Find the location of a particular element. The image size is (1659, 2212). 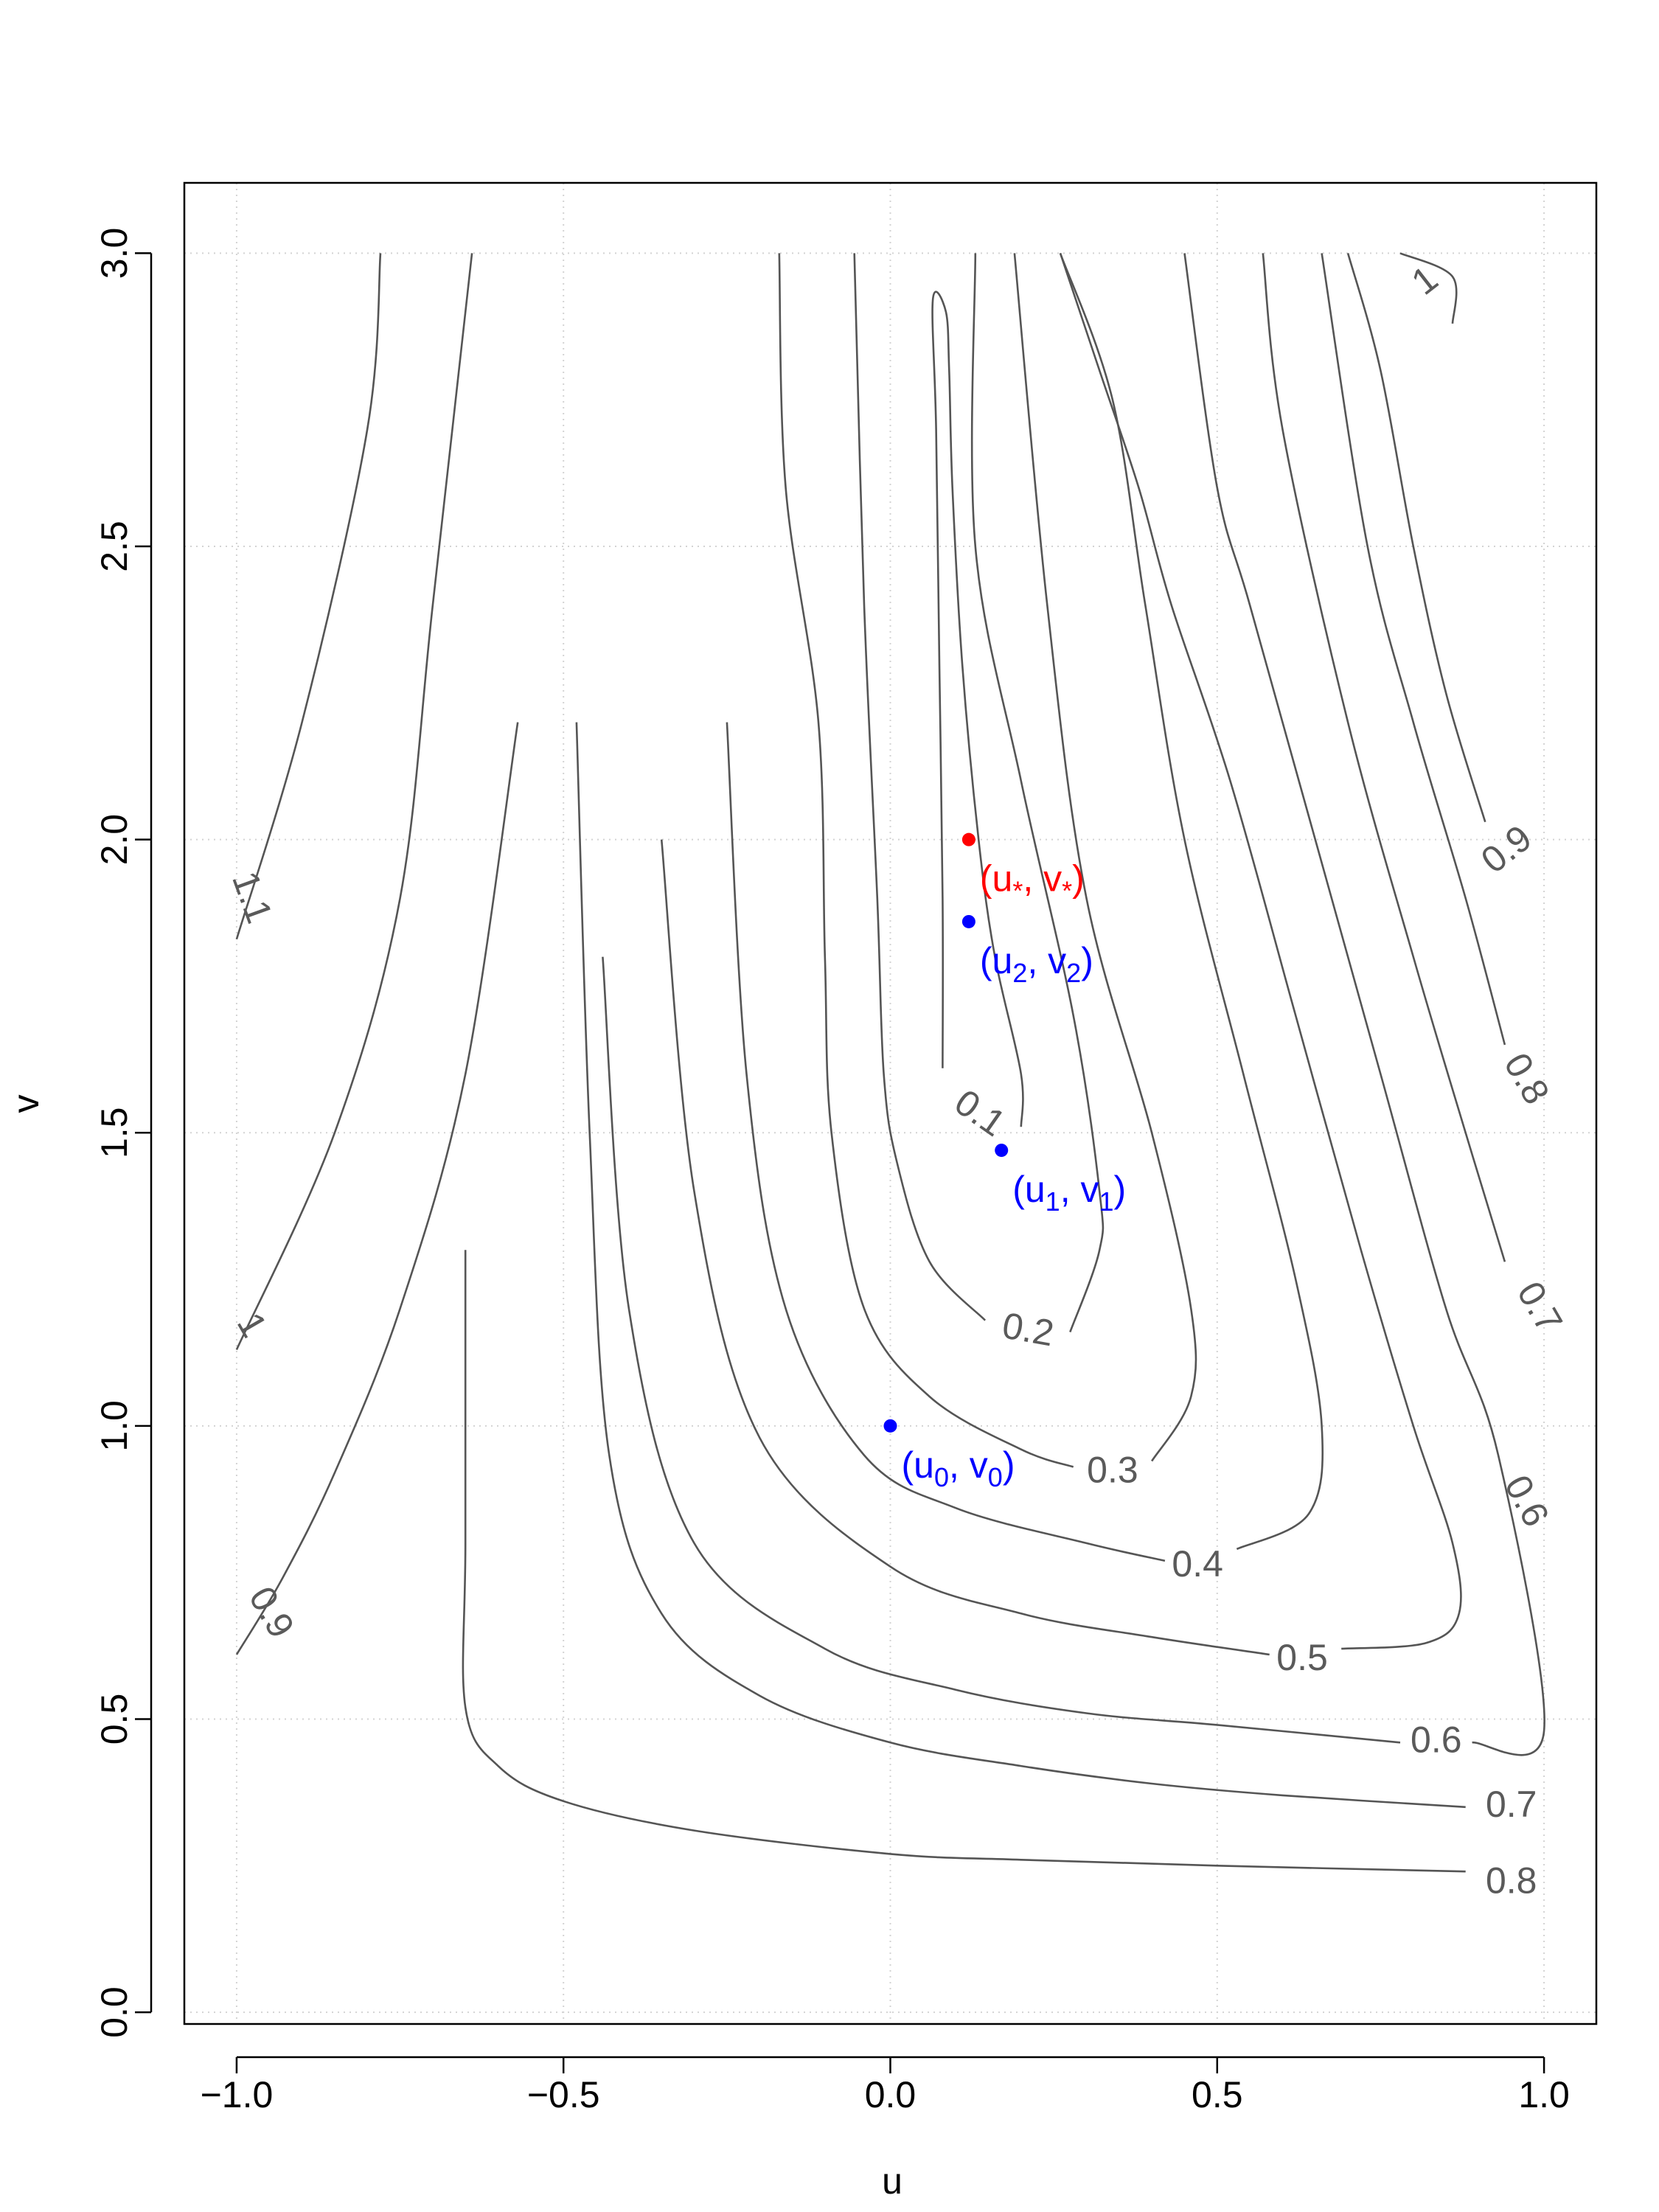

x-tick-label: 0.5 is located at coordinates (1217, 2094).